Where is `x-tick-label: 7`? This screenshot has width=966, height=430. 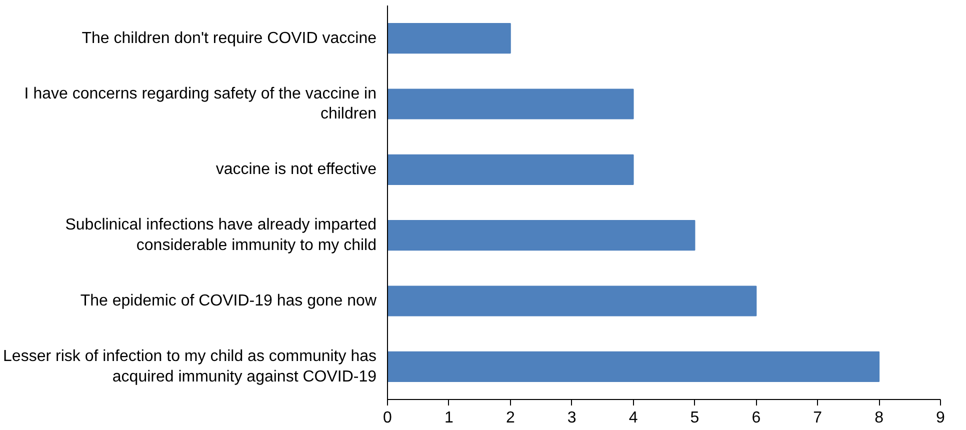
x-tick-label: 7 is located at coordinates (817, 418).